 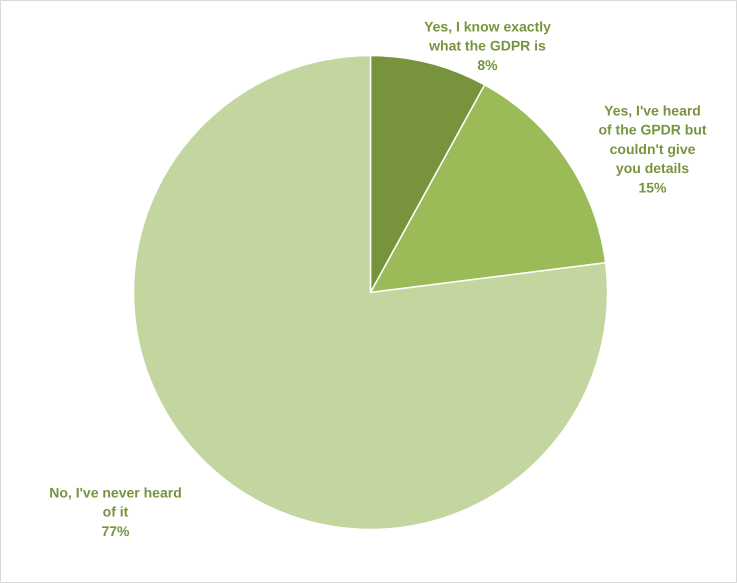 What do you see at coordinates (115, 530) in the screenshot?
I see `data-label: 77%` at bounding box center [115, 530].